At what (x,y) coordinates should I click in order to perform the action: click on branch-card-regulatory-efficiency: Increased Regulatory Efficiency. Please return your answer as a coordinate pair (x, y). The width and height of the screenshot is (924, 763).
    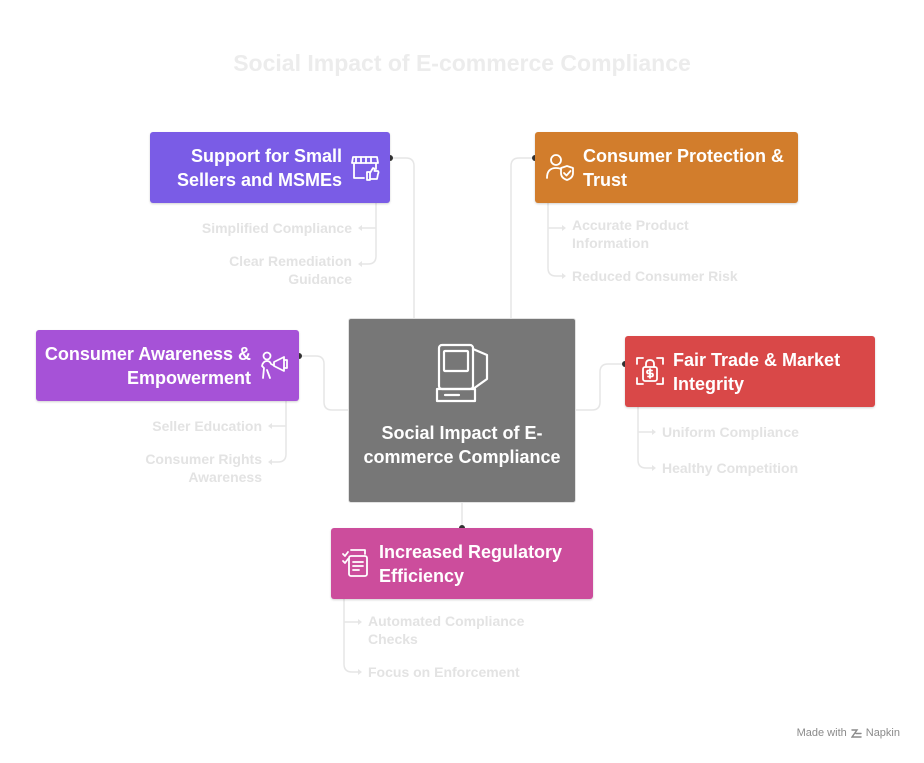
    Looking at the image, I should click on (462, 563).